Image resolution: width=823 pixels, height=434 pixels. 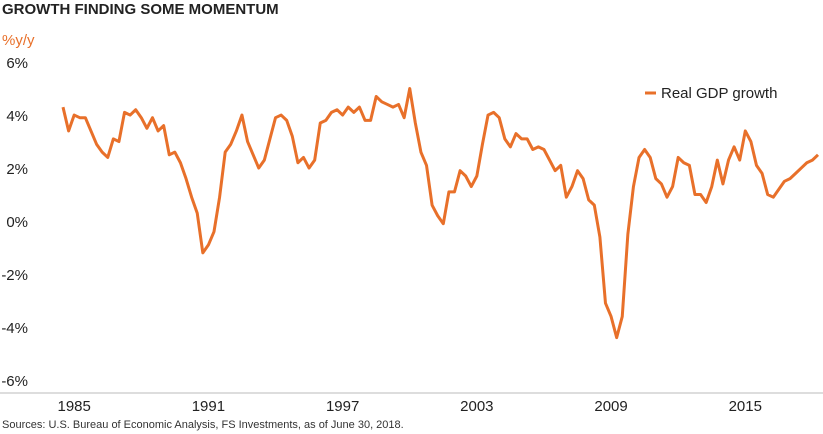 What do you see at coordinates (208, 406) in the screenshot?
I see `x-tick-label: 1991` at bounding box center [208, 406].